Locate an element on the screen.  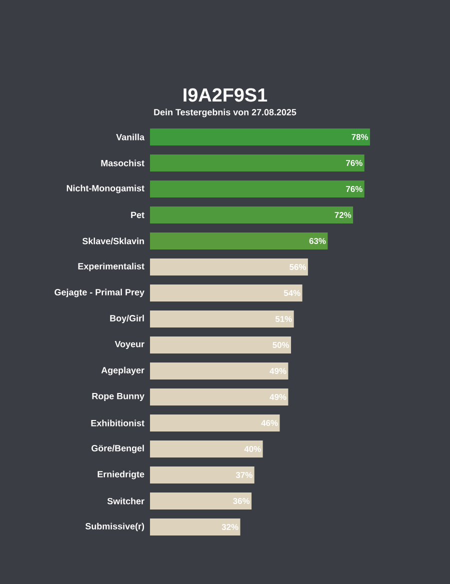
y-tick-label: Erniedrigte is located at coordinates (121, 475).